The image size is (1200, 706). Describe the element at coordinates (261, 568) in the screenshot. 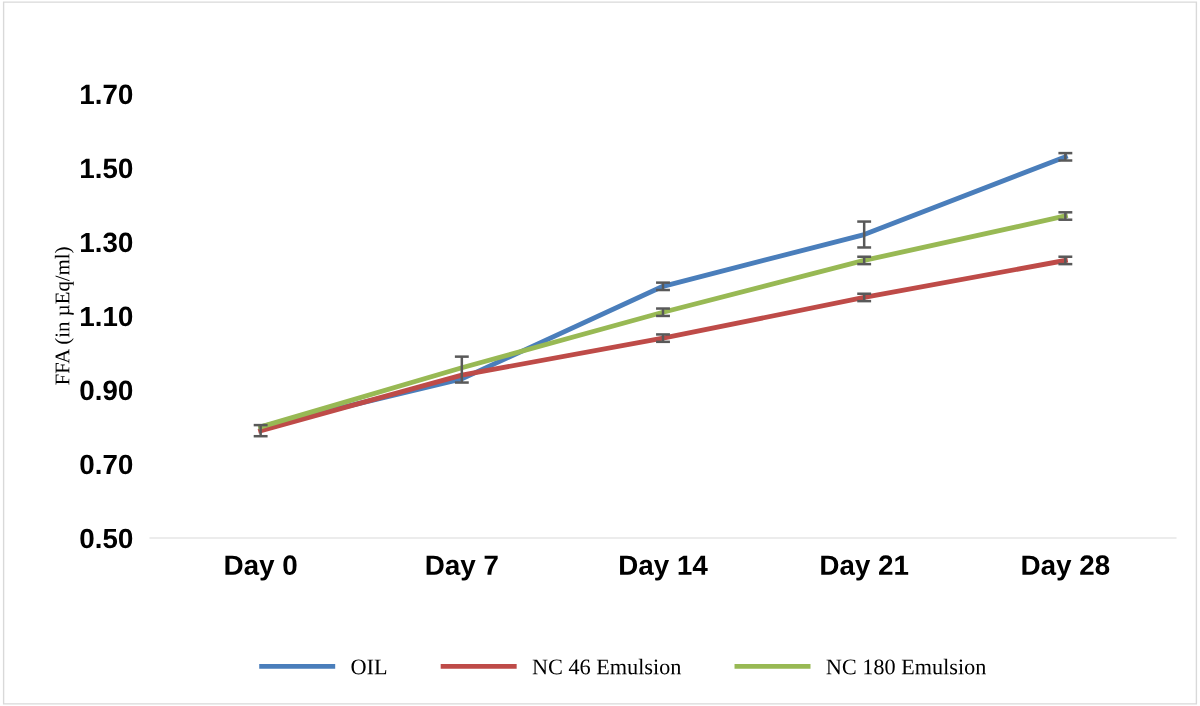

I see `x-tick-label: Day 0` at that location.